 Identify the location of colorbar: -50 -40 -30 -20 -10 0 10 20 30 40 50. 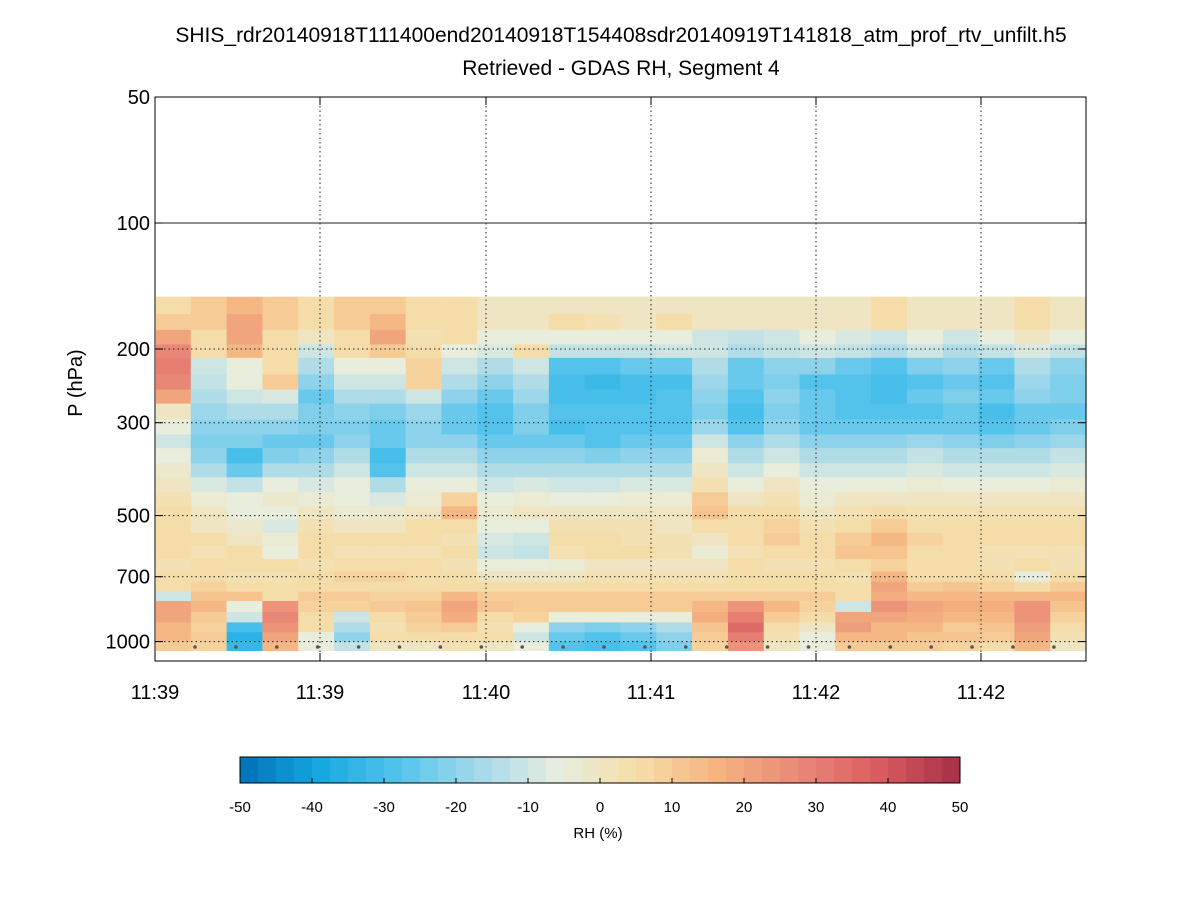
(598, 786).